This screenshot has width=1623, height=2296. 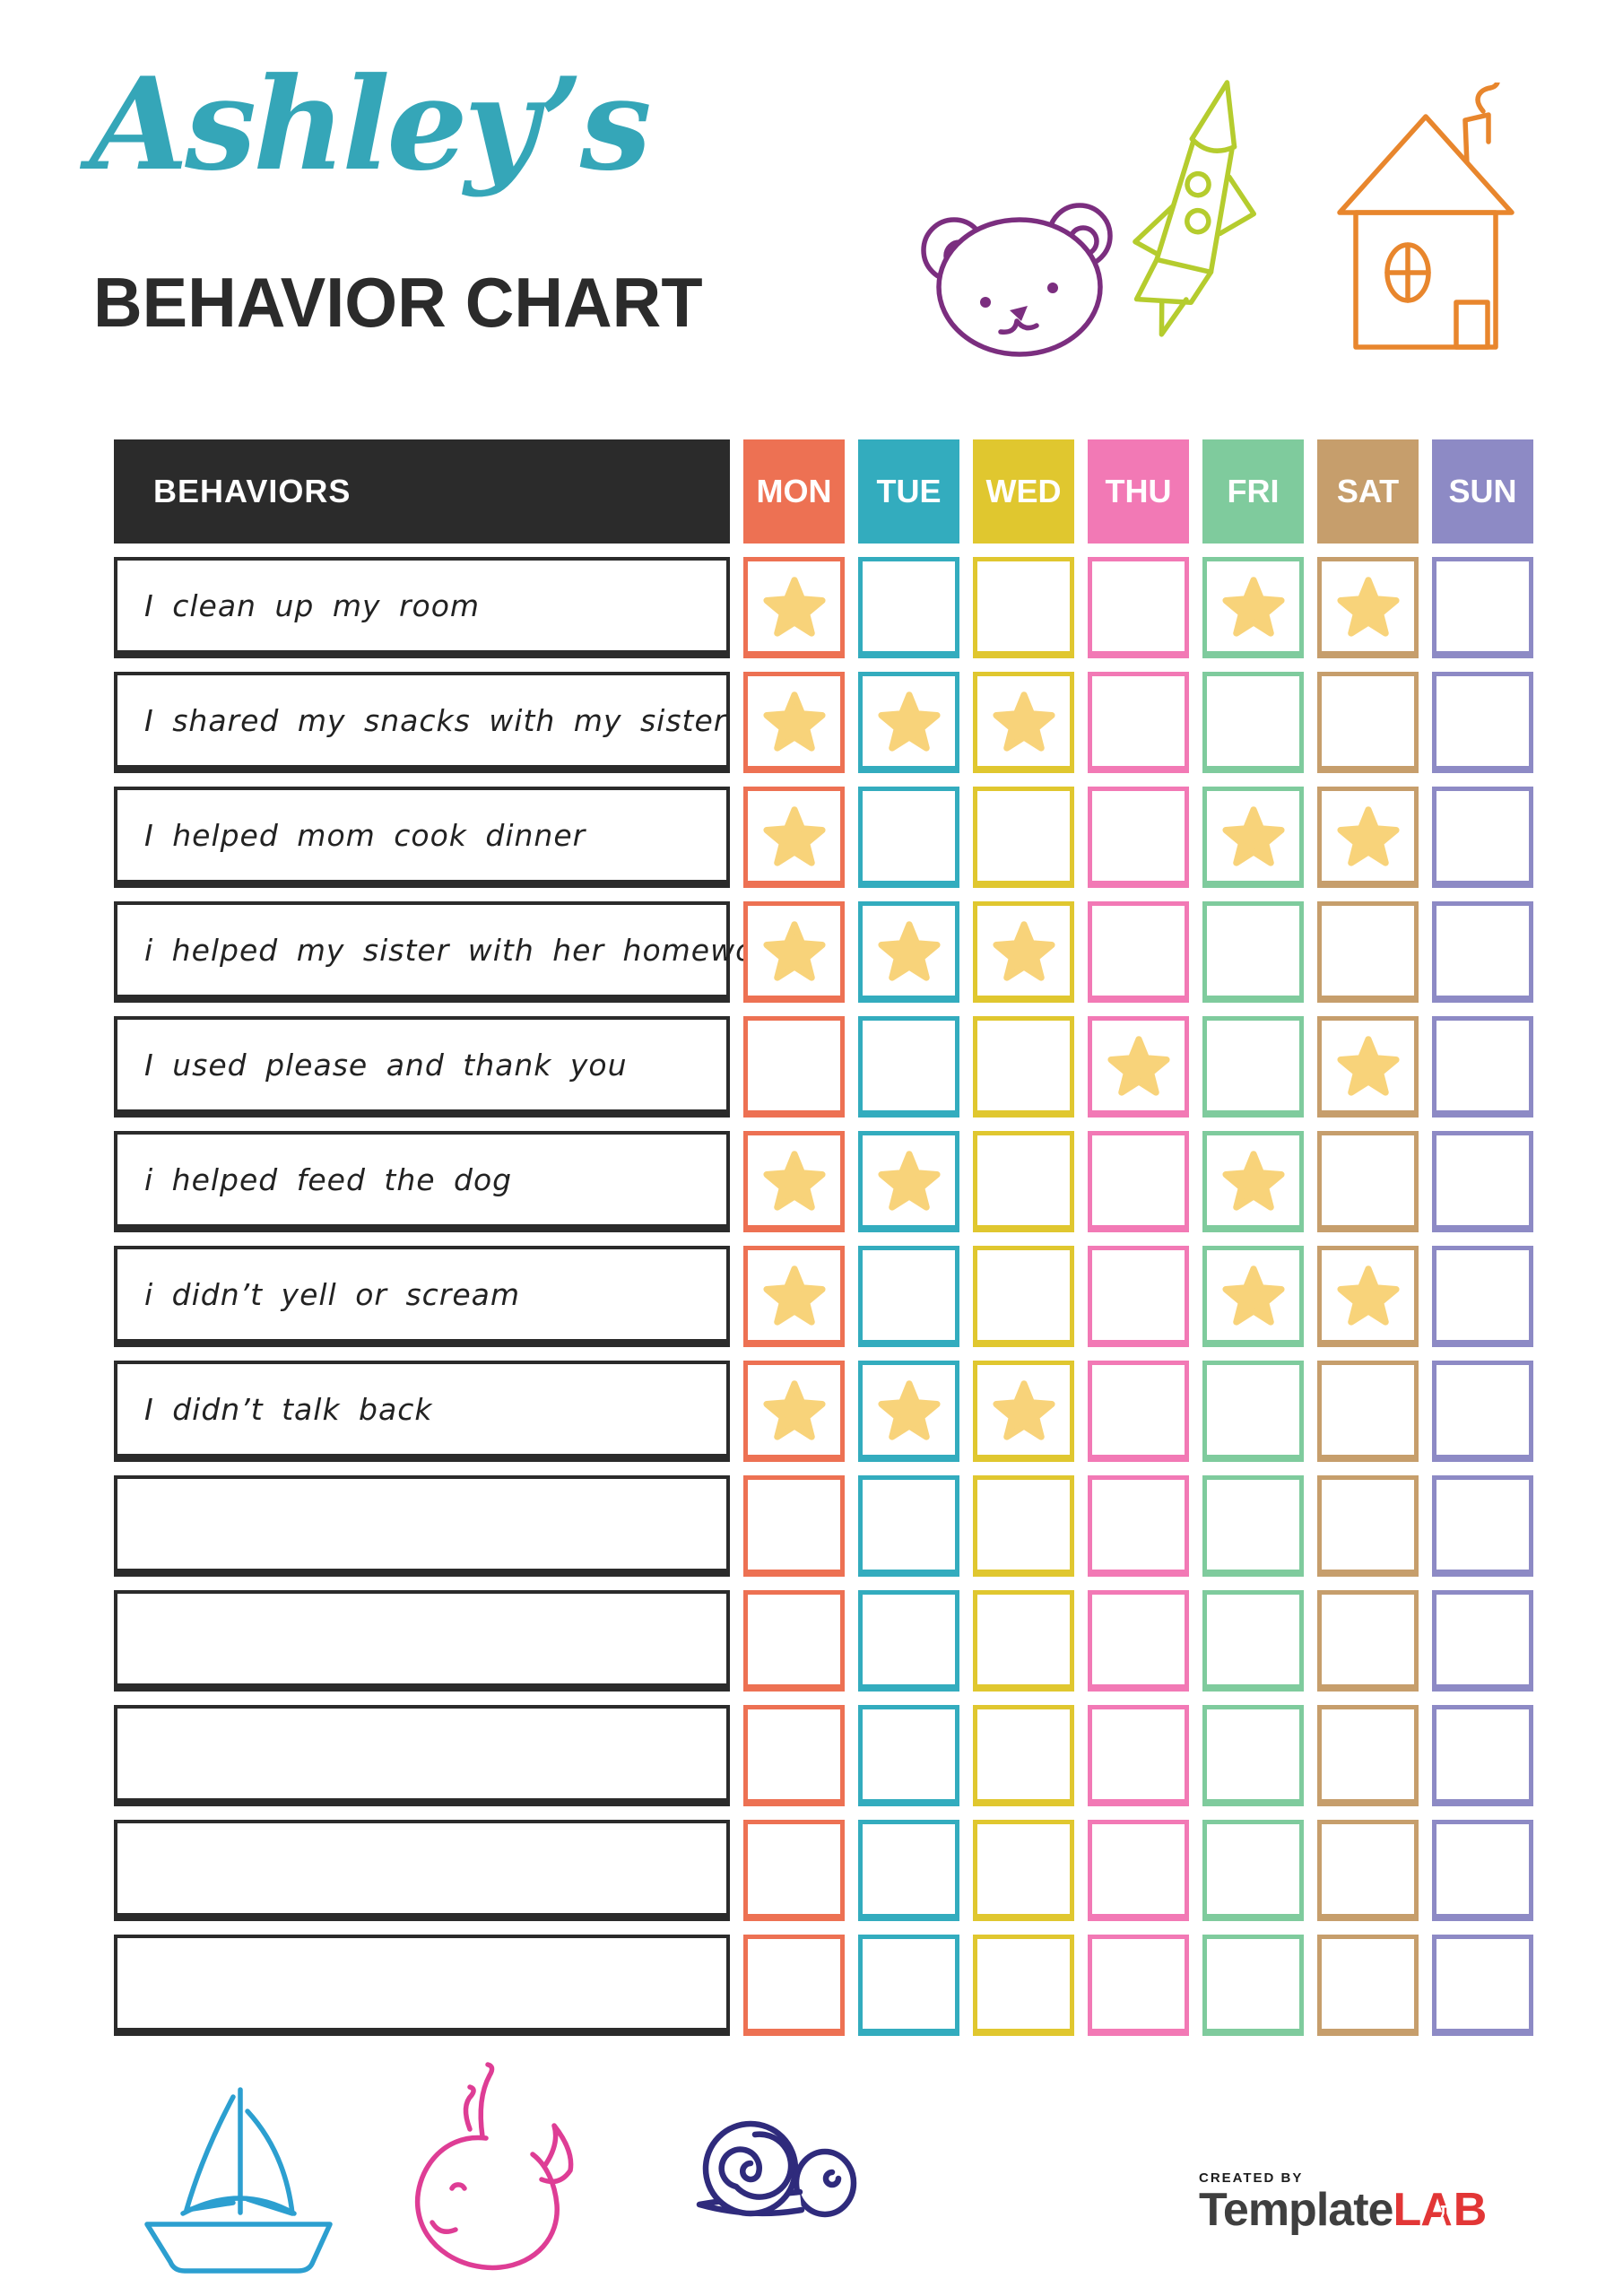 I want to click on brand-name-template: Template, so click(x=1296, y=2210).